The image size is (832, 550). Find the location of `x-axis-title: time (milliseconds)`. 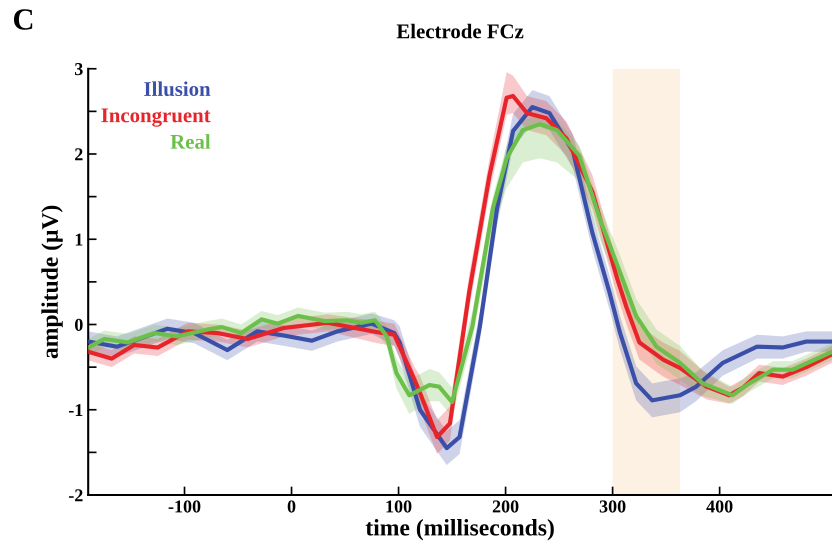

x-axis-title: time (milliseconds) is located at coordinates (460, 529).